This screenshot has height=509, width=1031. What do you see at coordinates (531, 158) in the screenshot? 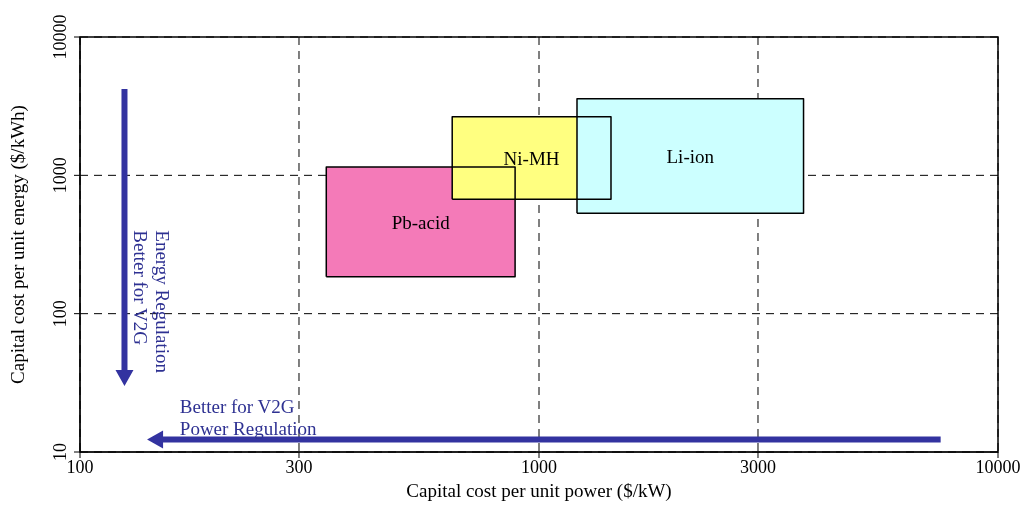
I see `series-label: Ni-MH` at bounding box center [531, 158].